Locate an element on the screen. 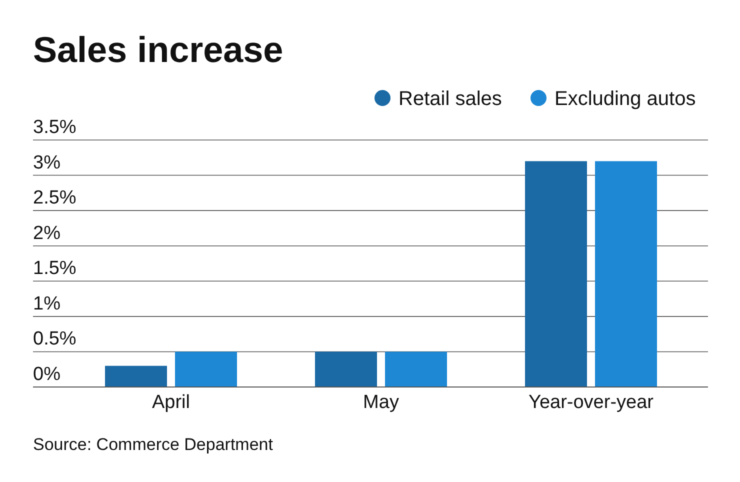 The height and width of the screenshot is (482, 740). y-tick-label: 0.5% is located at coordinates (54, 339).